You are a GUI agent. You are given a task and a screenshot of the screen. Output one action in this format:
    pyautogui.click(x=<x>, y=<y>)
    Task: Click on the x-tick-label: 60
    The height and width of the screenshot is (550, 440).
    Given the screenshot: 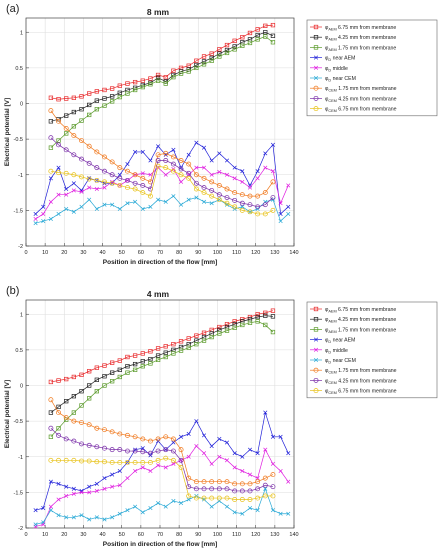 What is the action you would take?
    pyautogui.click(x=141, y=253)
    